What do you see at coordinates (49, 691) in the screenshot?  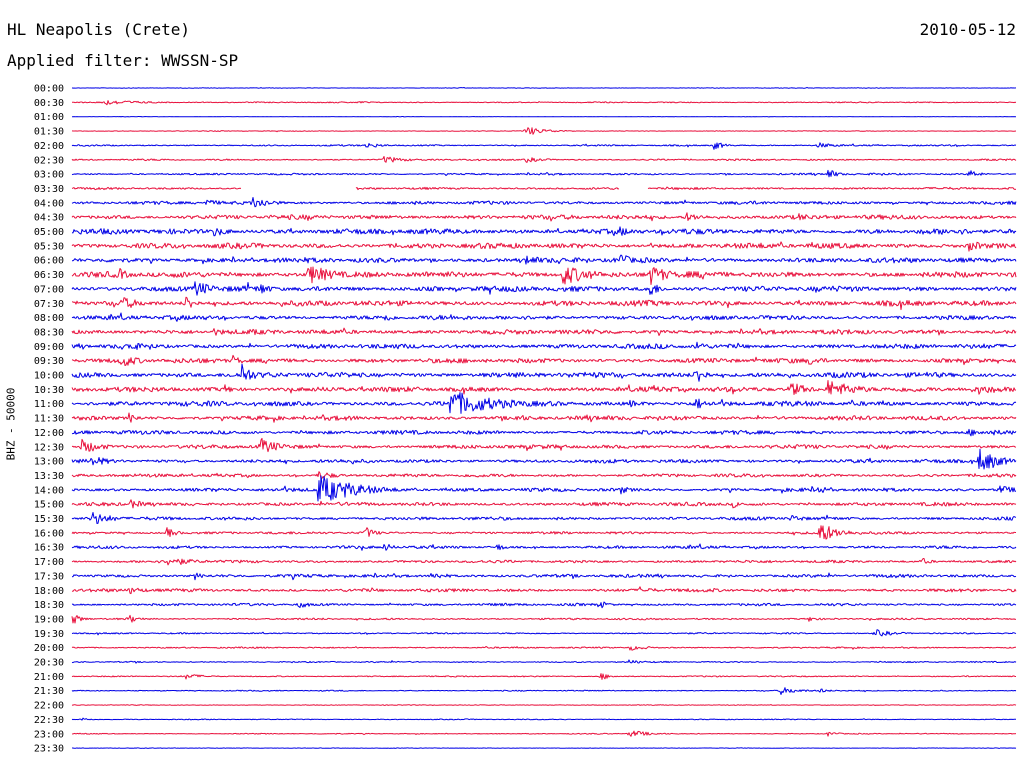 I see `time-label: 21:30` at bounding box center [49, 691].